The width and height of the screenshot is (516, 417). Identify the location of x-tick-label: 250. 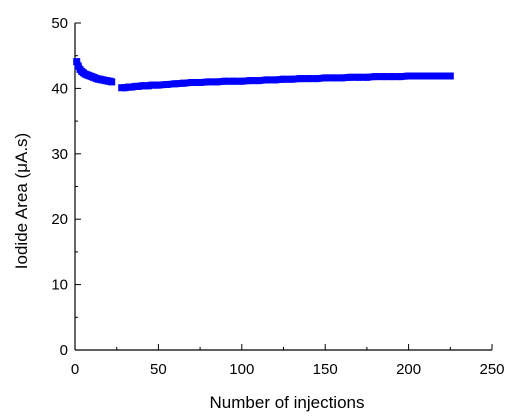
(491, 369).